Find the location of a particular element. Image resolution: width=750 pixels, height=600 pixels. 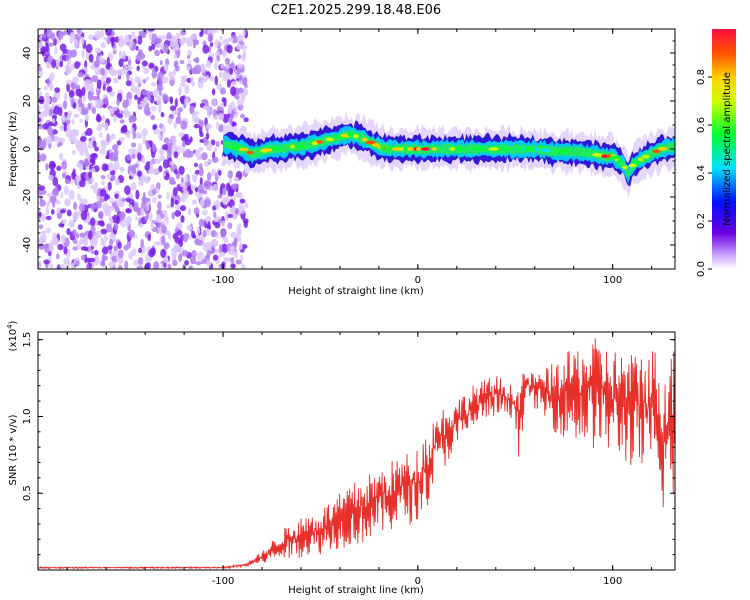

colorbar is located at coordinates (724, 149).